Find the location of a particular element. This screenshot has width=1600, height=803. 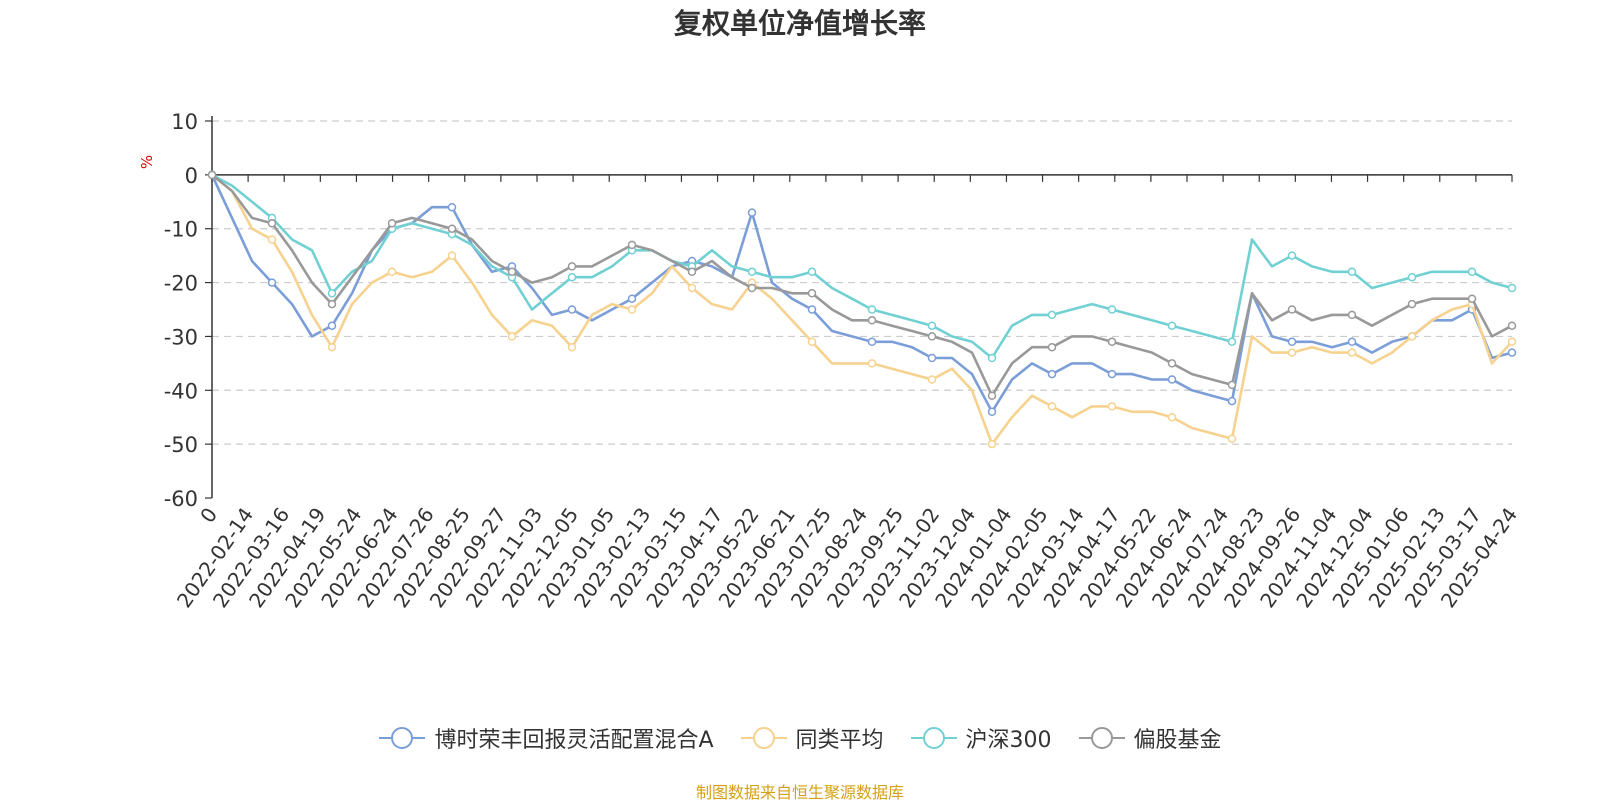

y-tick-label: -50 is located at coordinates (181, 445).